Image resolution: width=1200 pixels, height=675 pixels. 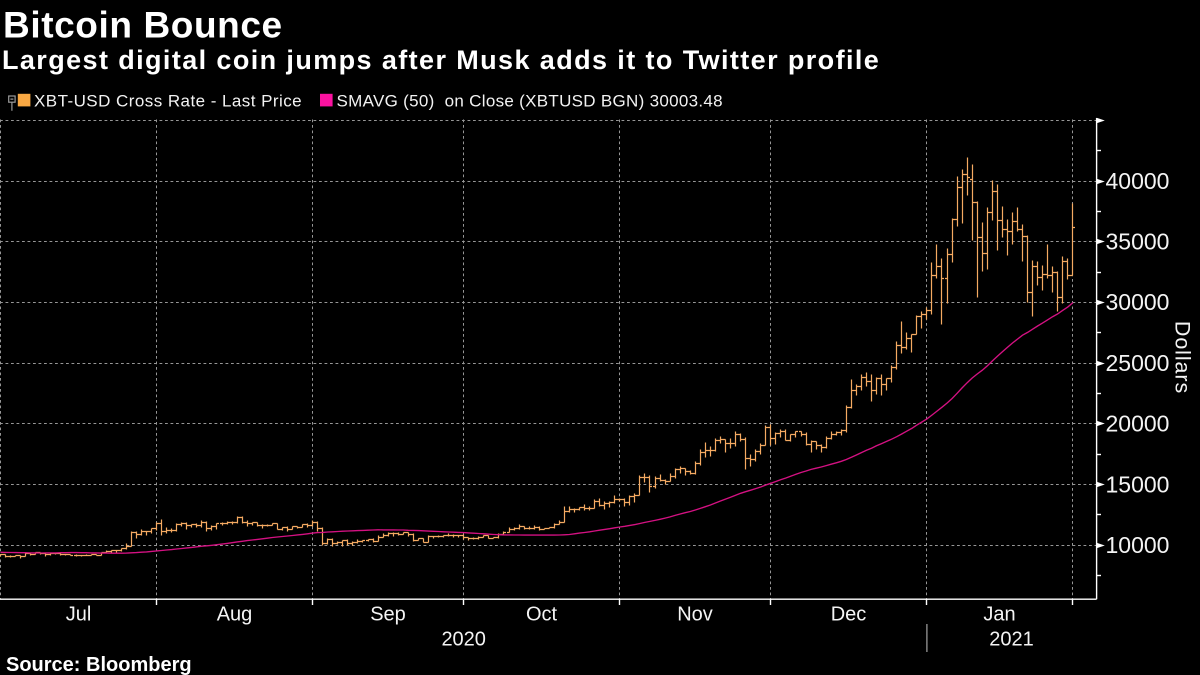 What do you see at coordinates (1138, 484) in the screenshot?
I see `svg-text: 15000` at bounding box center [1138, 484].